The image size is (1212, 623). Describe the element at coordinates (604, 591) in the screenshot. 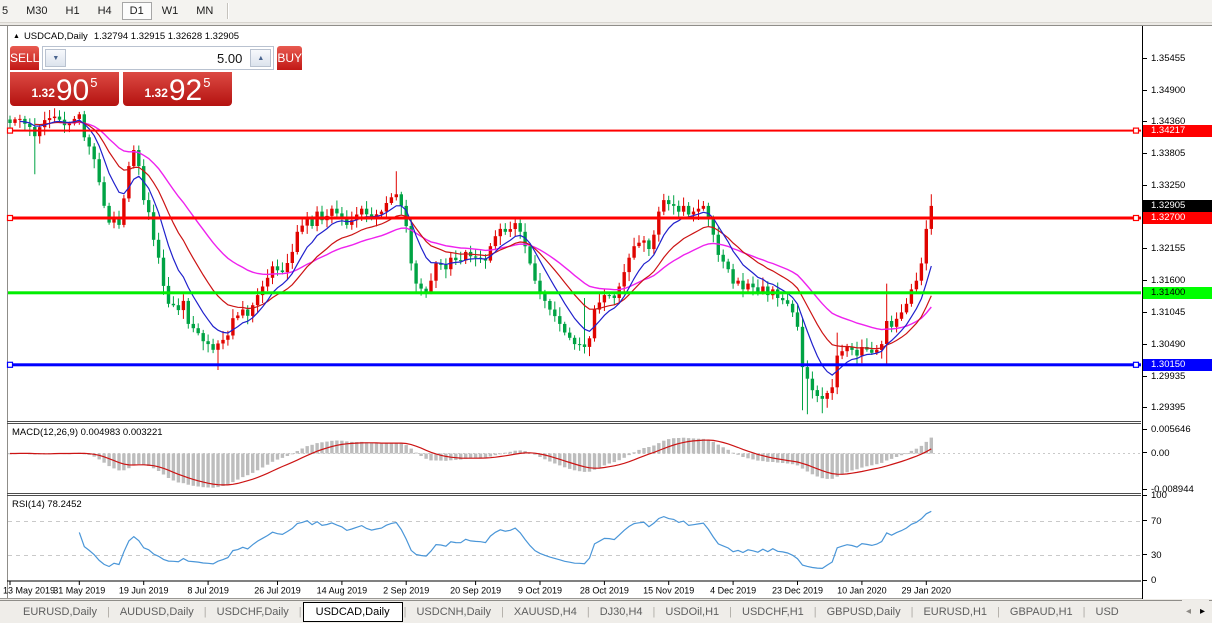

I see `svg-text: 28 Oct 2019` at that location.